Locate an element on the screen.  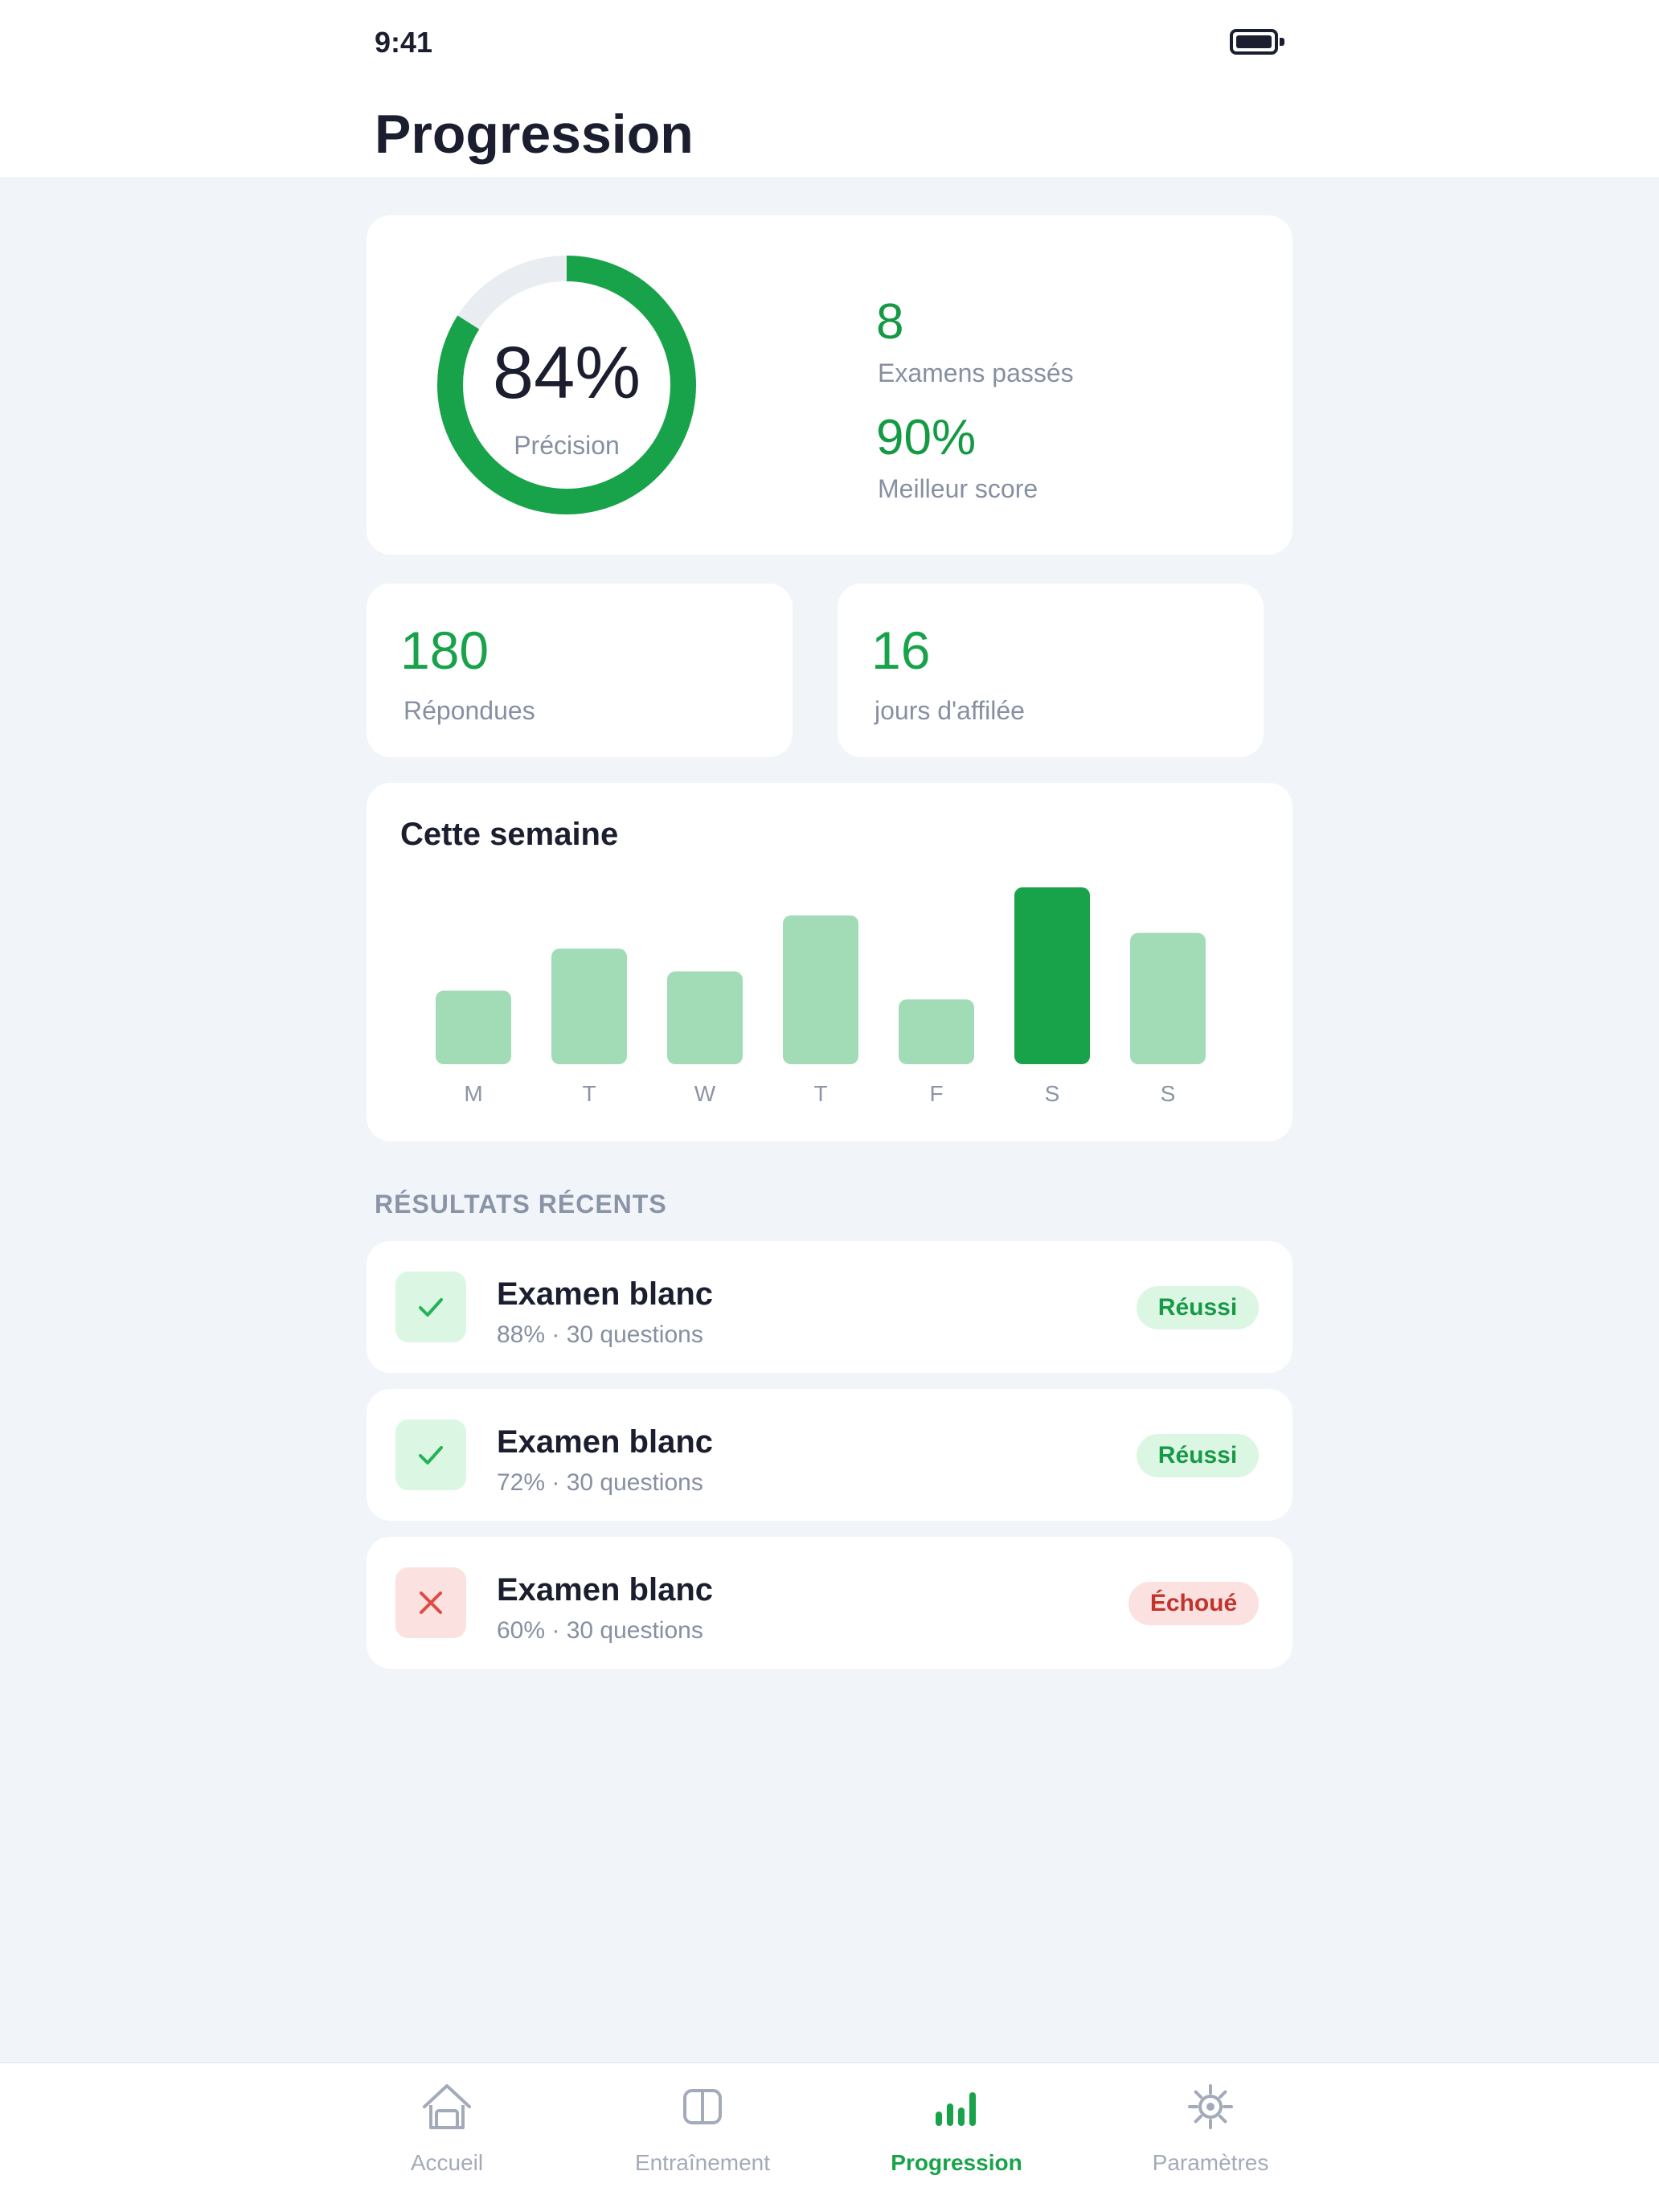
result-subtitle: 60% · 30 questions is located at coordinates (600, 1630).